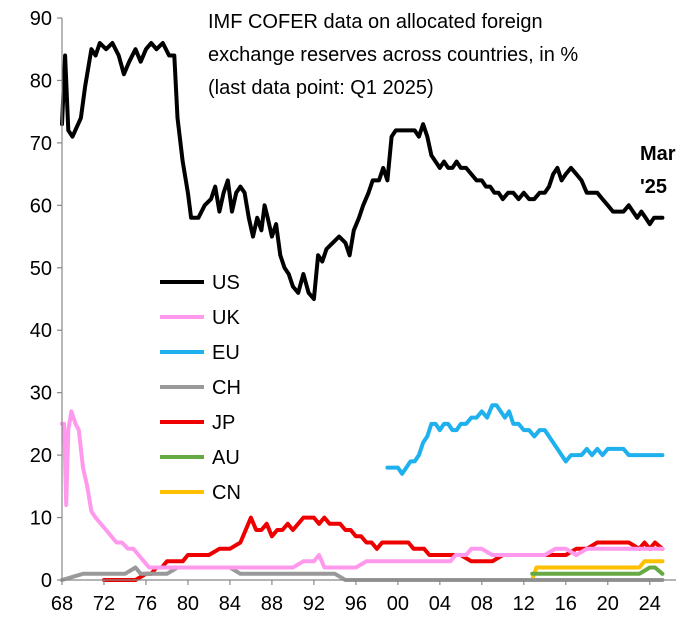 This screenshot has width=690, height=630. I want to click on legend-label-jp: JP, so click(223, 423).